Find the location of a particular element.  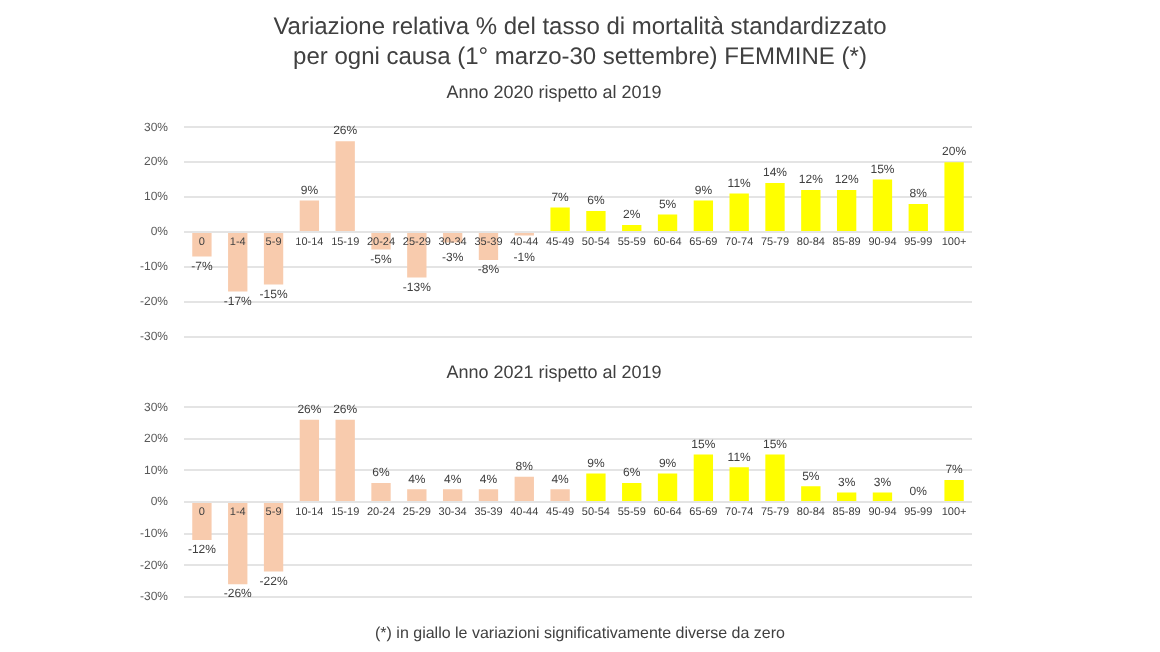

chart-subtitle: Anno 2020 rispetto al 2019 is located at coordinates (554, 92).